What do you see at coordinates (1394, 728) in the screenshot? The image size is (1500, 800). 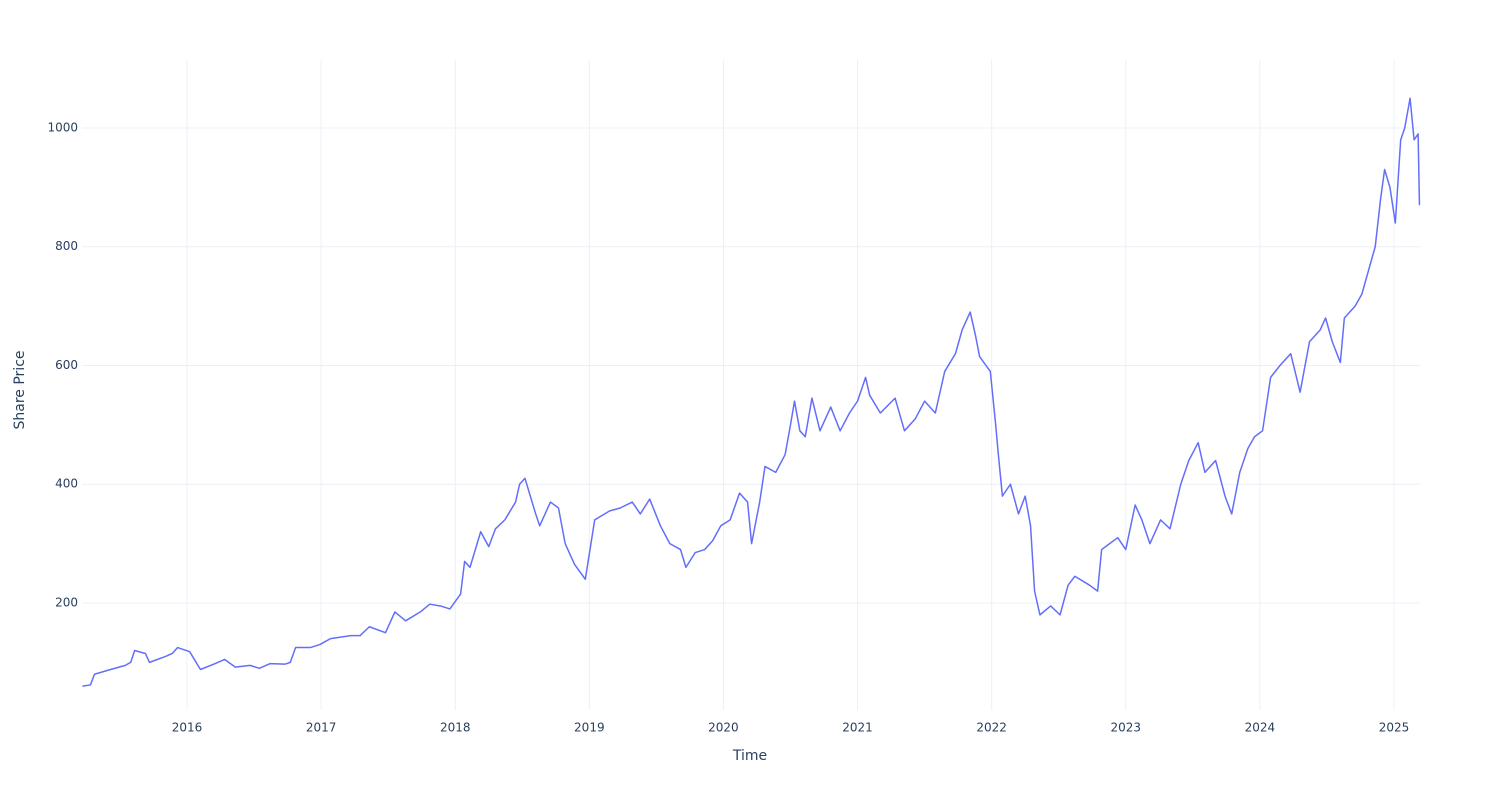 I see `x-tick-label: 2025` at bounding box center [1394, 728].